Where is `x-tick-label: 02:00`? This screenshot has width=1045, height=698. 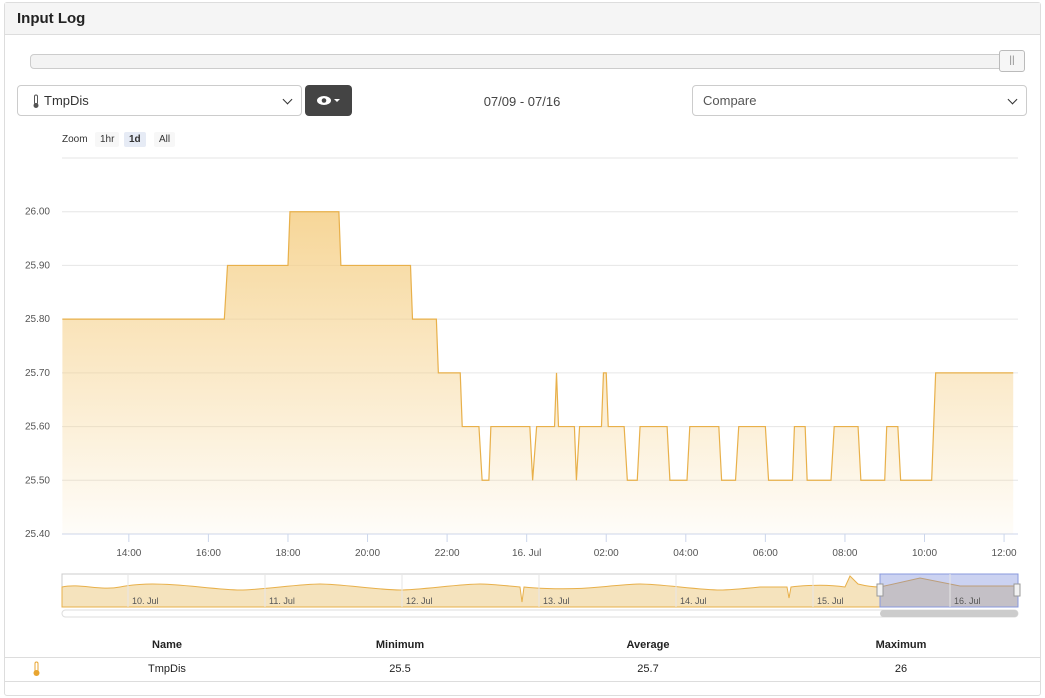 x-tick-label: 02:00 is located at coordinates (606, 553).